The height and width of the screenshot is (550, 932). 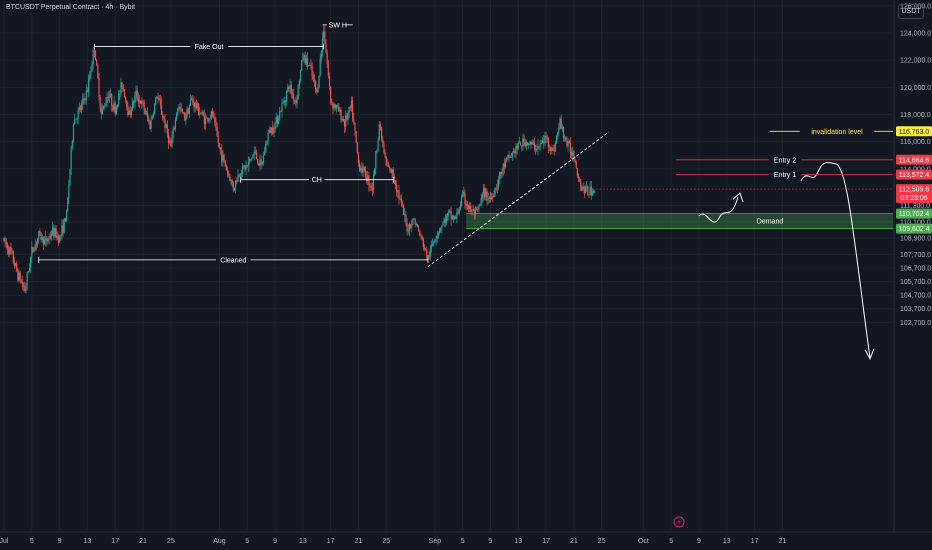 What do you see at coordinates (837, 132) in the screenshot?
I see `invalidation-level-label: invalidation level` at bounding box center [837, 132].